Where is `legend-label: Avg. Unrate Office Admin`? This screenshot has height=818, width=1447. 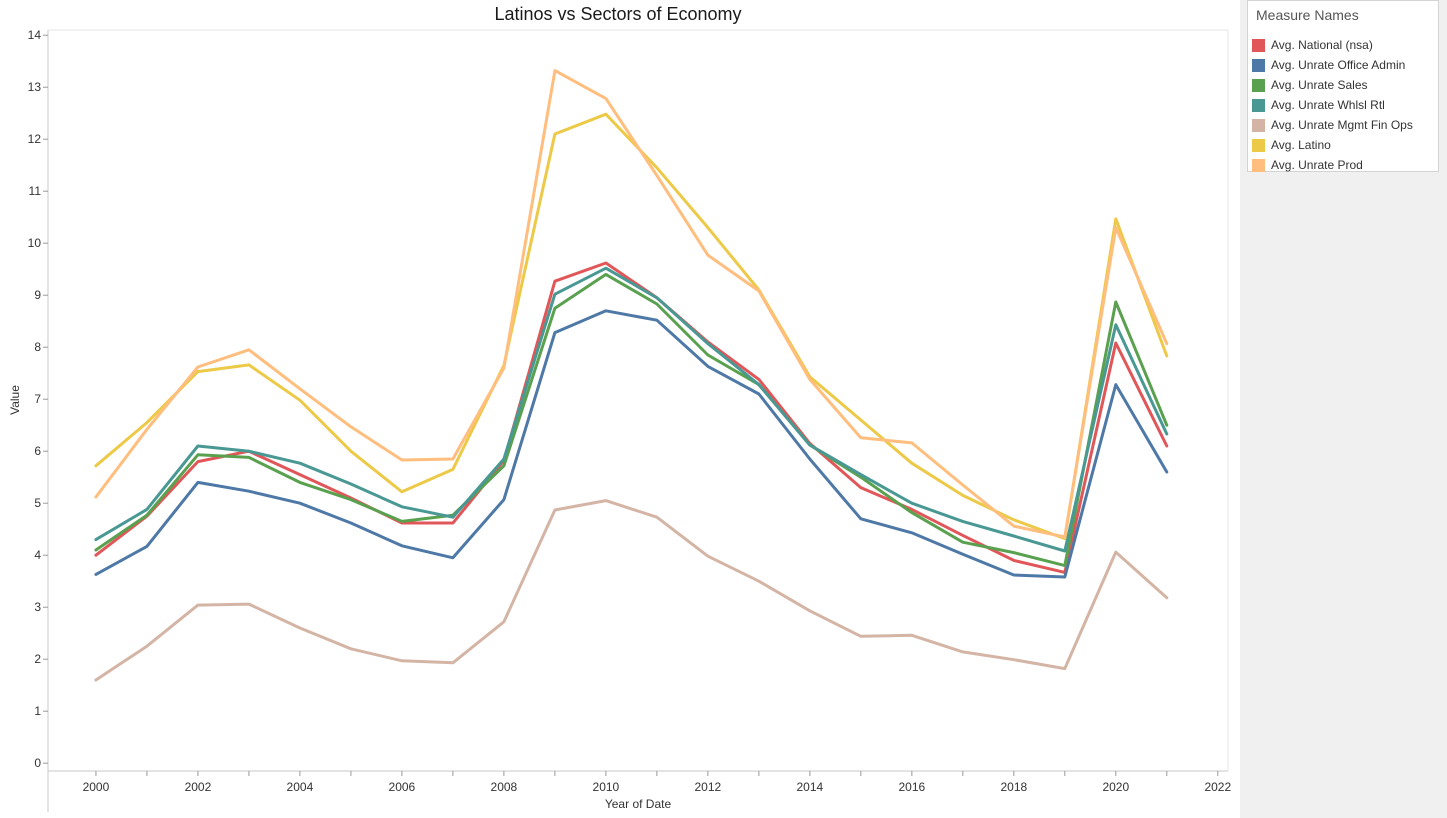
legend-label: Avg. Unrate Office Admin is located at coordinates (1338, 65).